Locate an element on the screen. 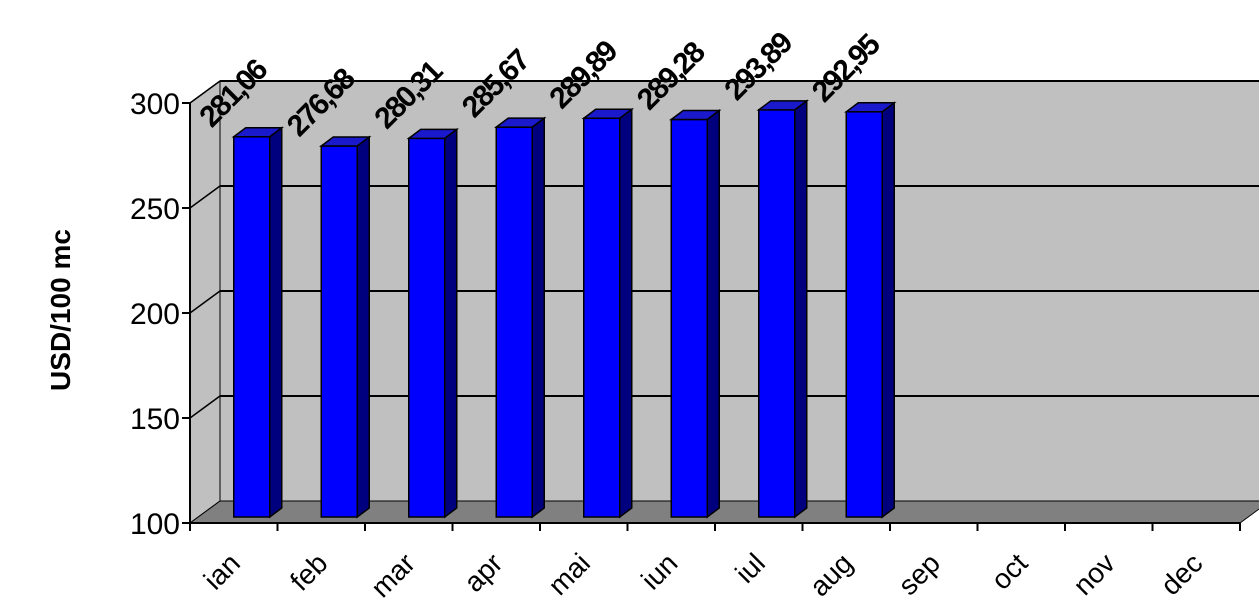  x-tick-label: ian is located at coordinates (222, 571).